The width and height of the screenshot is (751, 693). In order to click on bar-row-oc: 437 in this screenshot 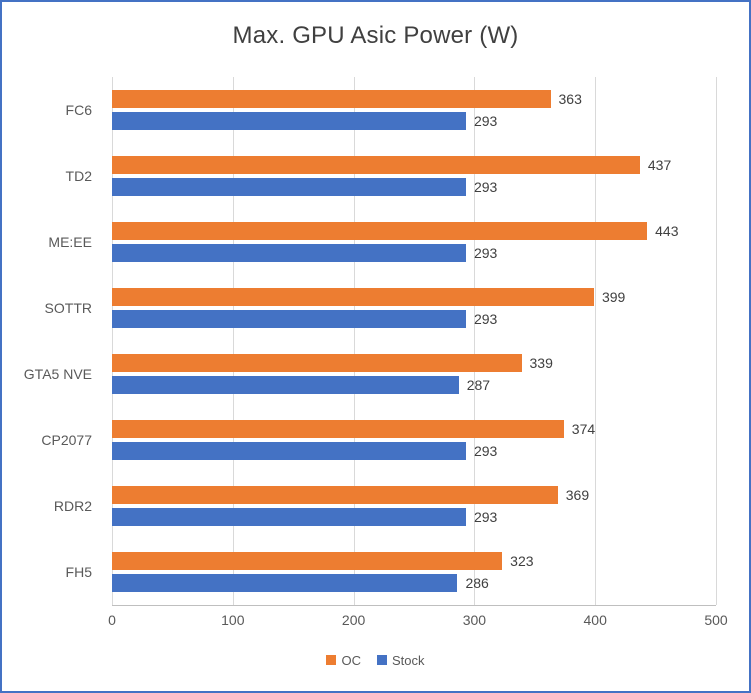, I will do `click(414, 165)`.